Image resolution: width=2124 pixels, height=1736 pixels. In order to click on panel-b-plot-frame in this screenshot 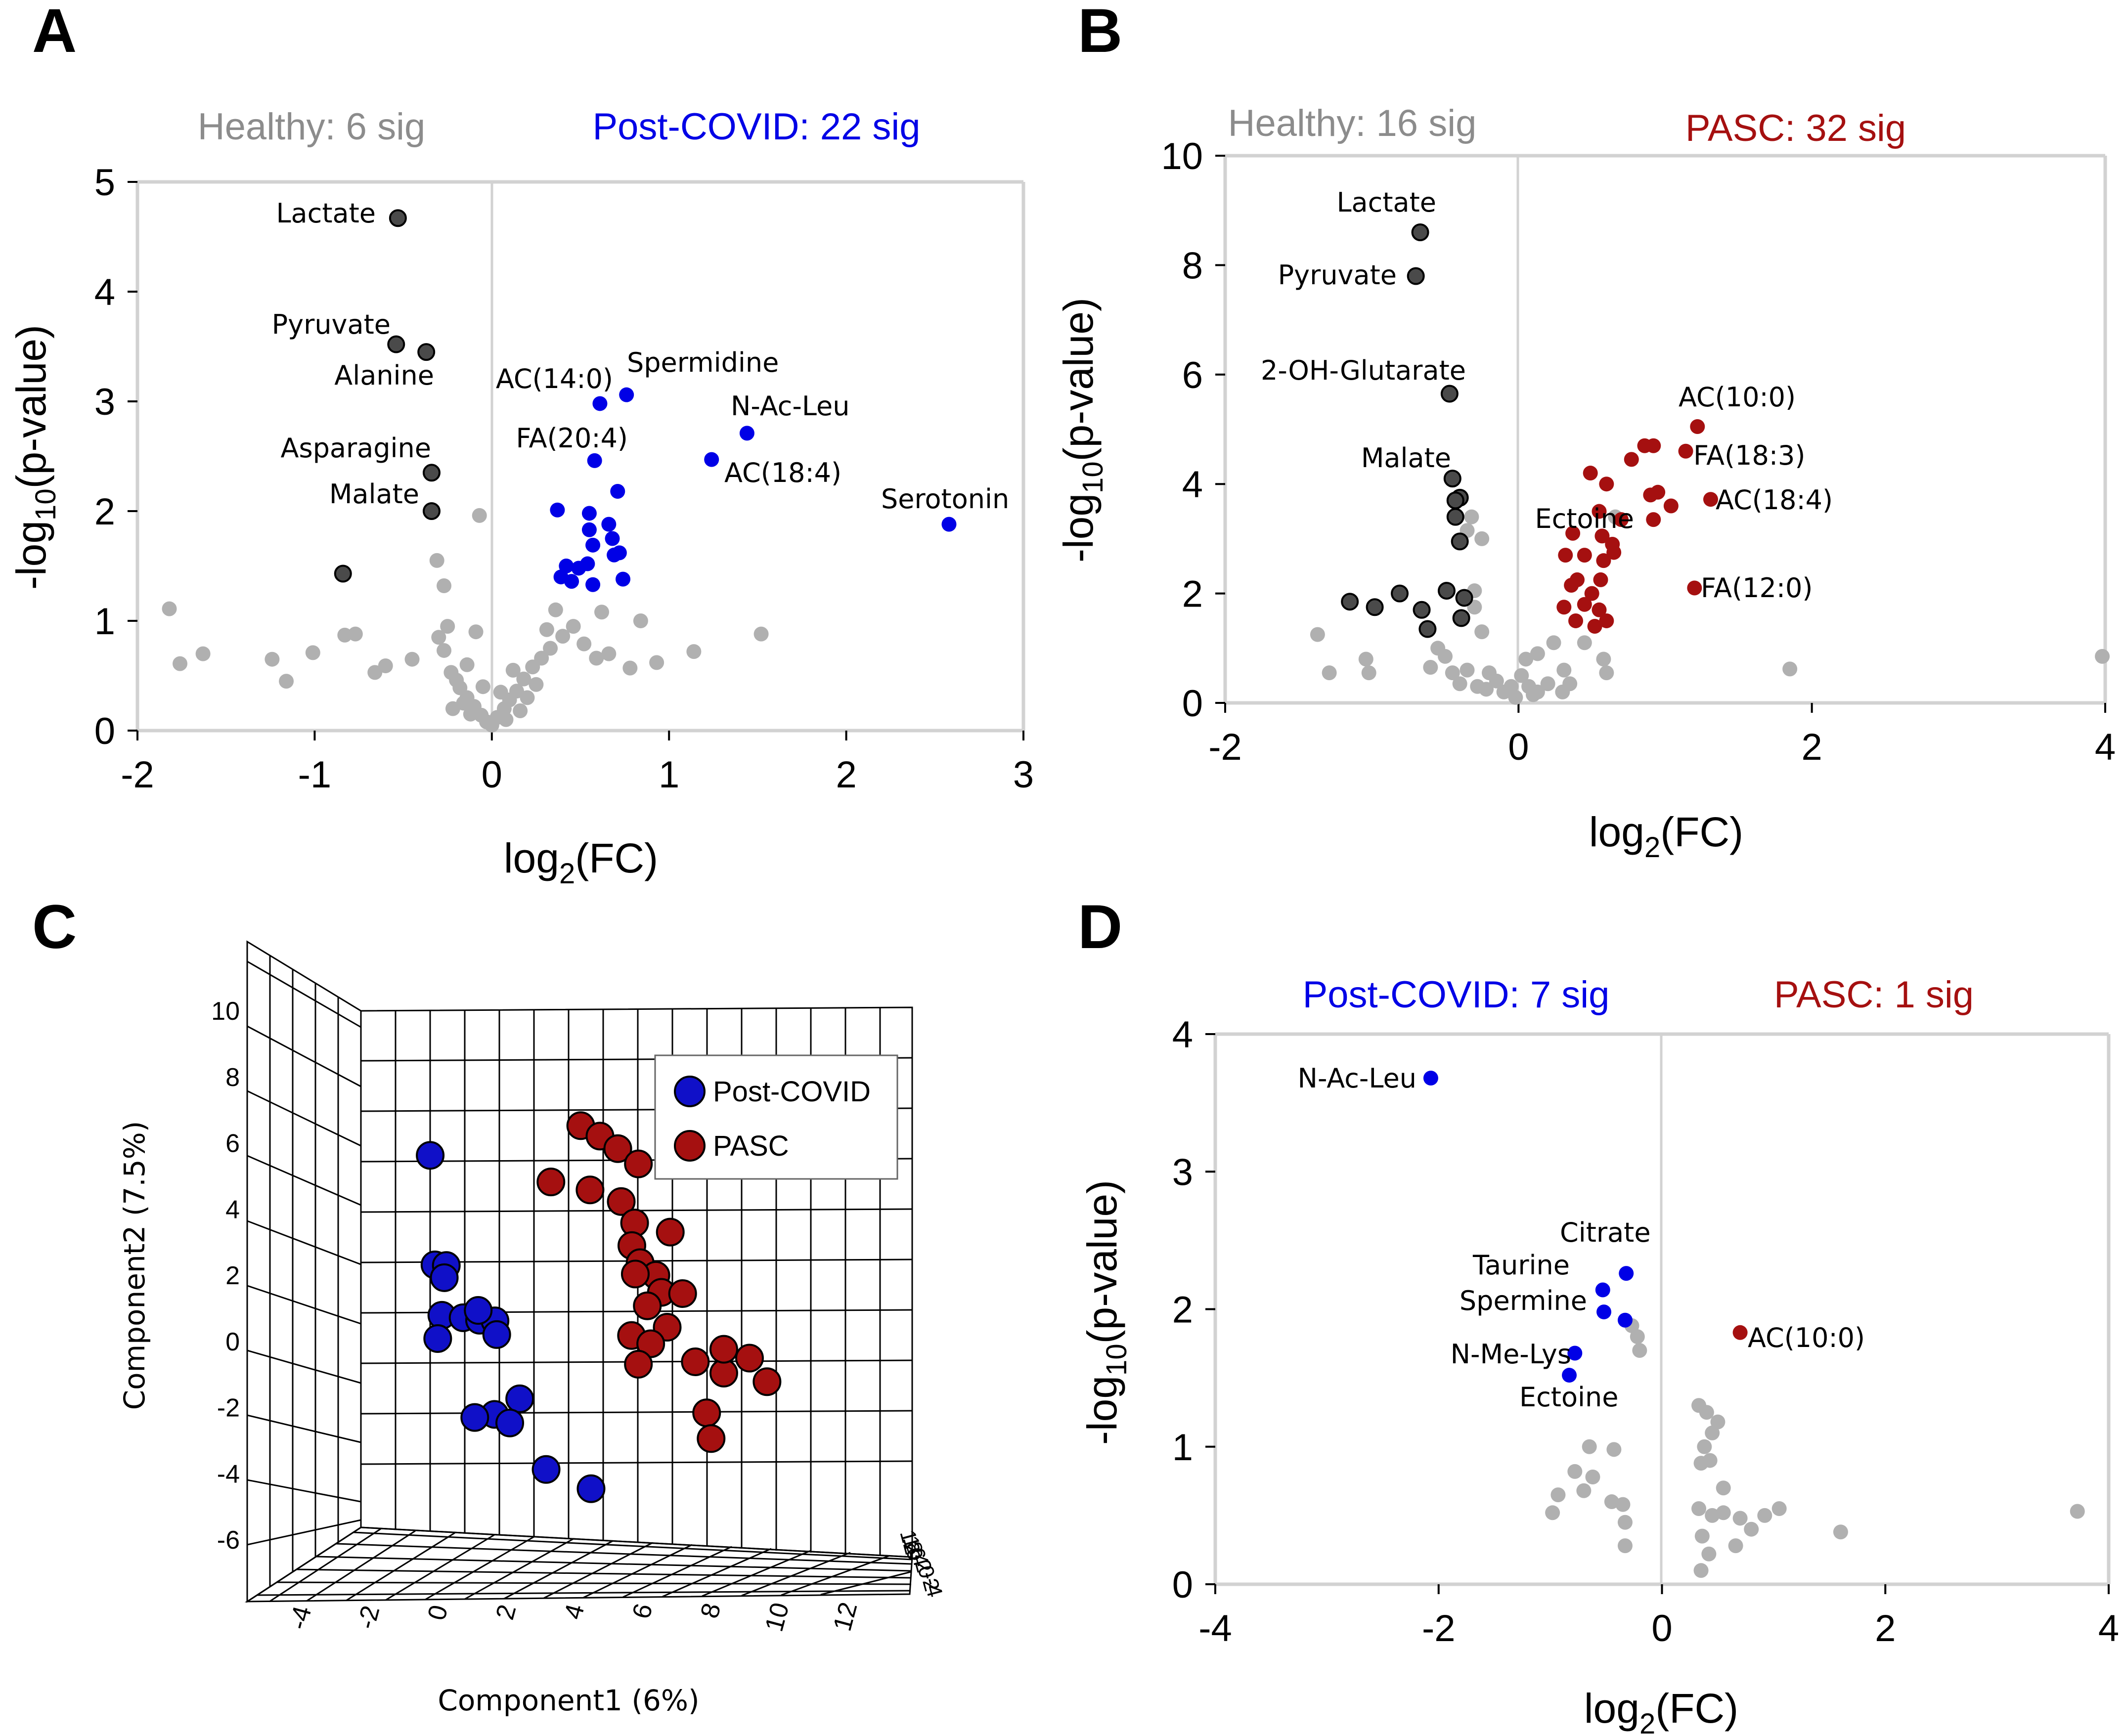, I will do `click(1665, 429)`.